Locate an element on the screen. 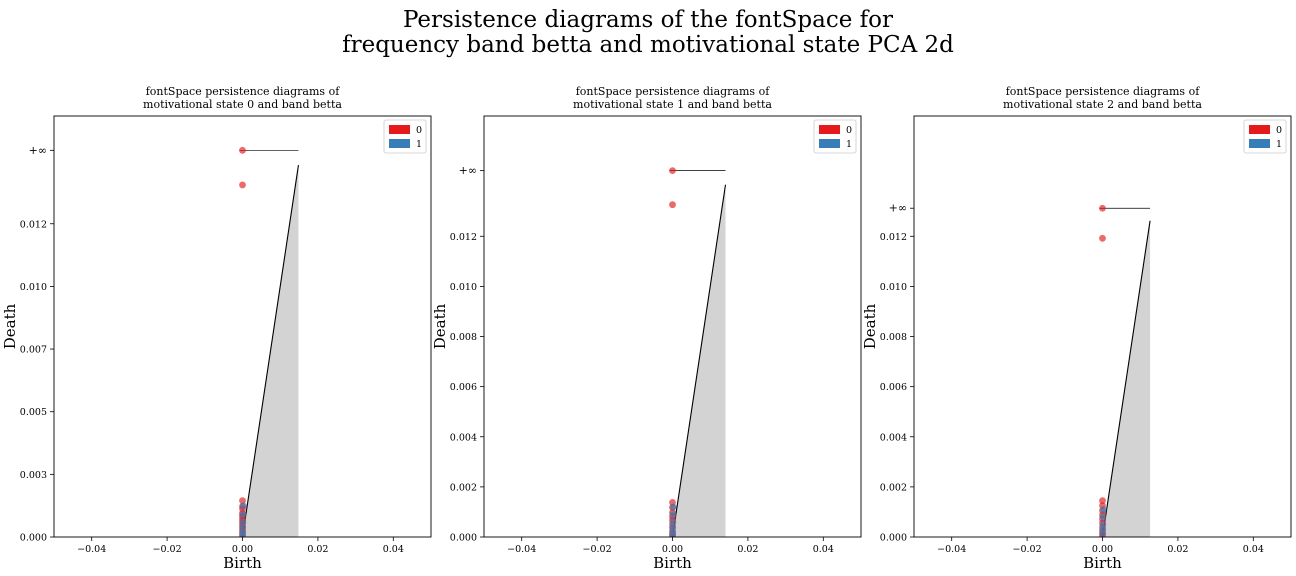 This screenshot has width=1296, height=576. y-tick-label: 0.006 is located at coordinates (893, 387).